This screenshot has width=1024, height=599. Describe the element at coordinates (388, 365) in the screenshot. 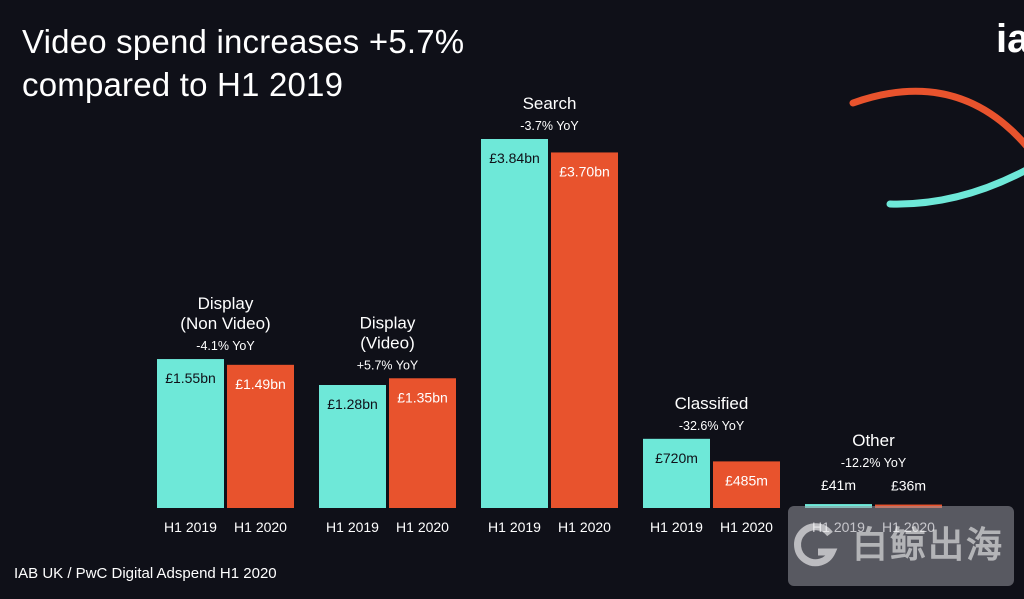

I see `category-yoy-label: +5.7% YoY` at that location.